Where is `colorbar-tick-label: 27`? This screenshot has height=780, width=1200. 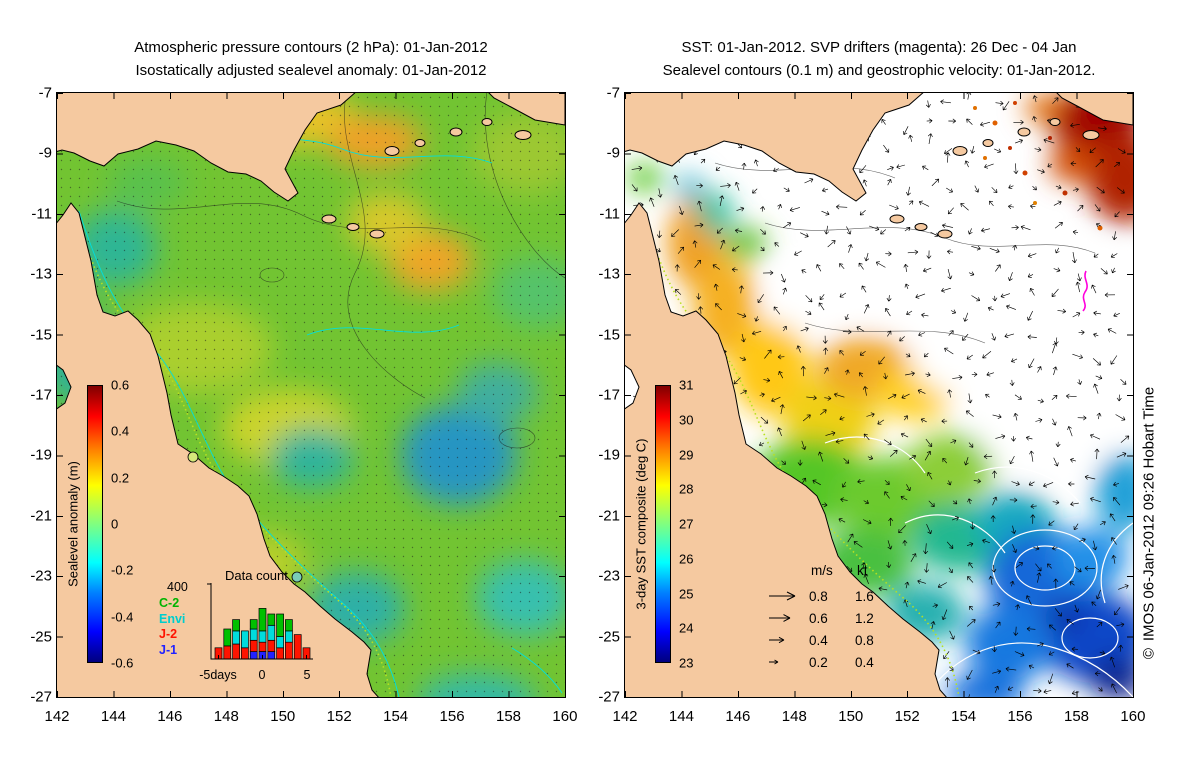 colorbar-tick-label: 27 is located at coordinates (686, 524).